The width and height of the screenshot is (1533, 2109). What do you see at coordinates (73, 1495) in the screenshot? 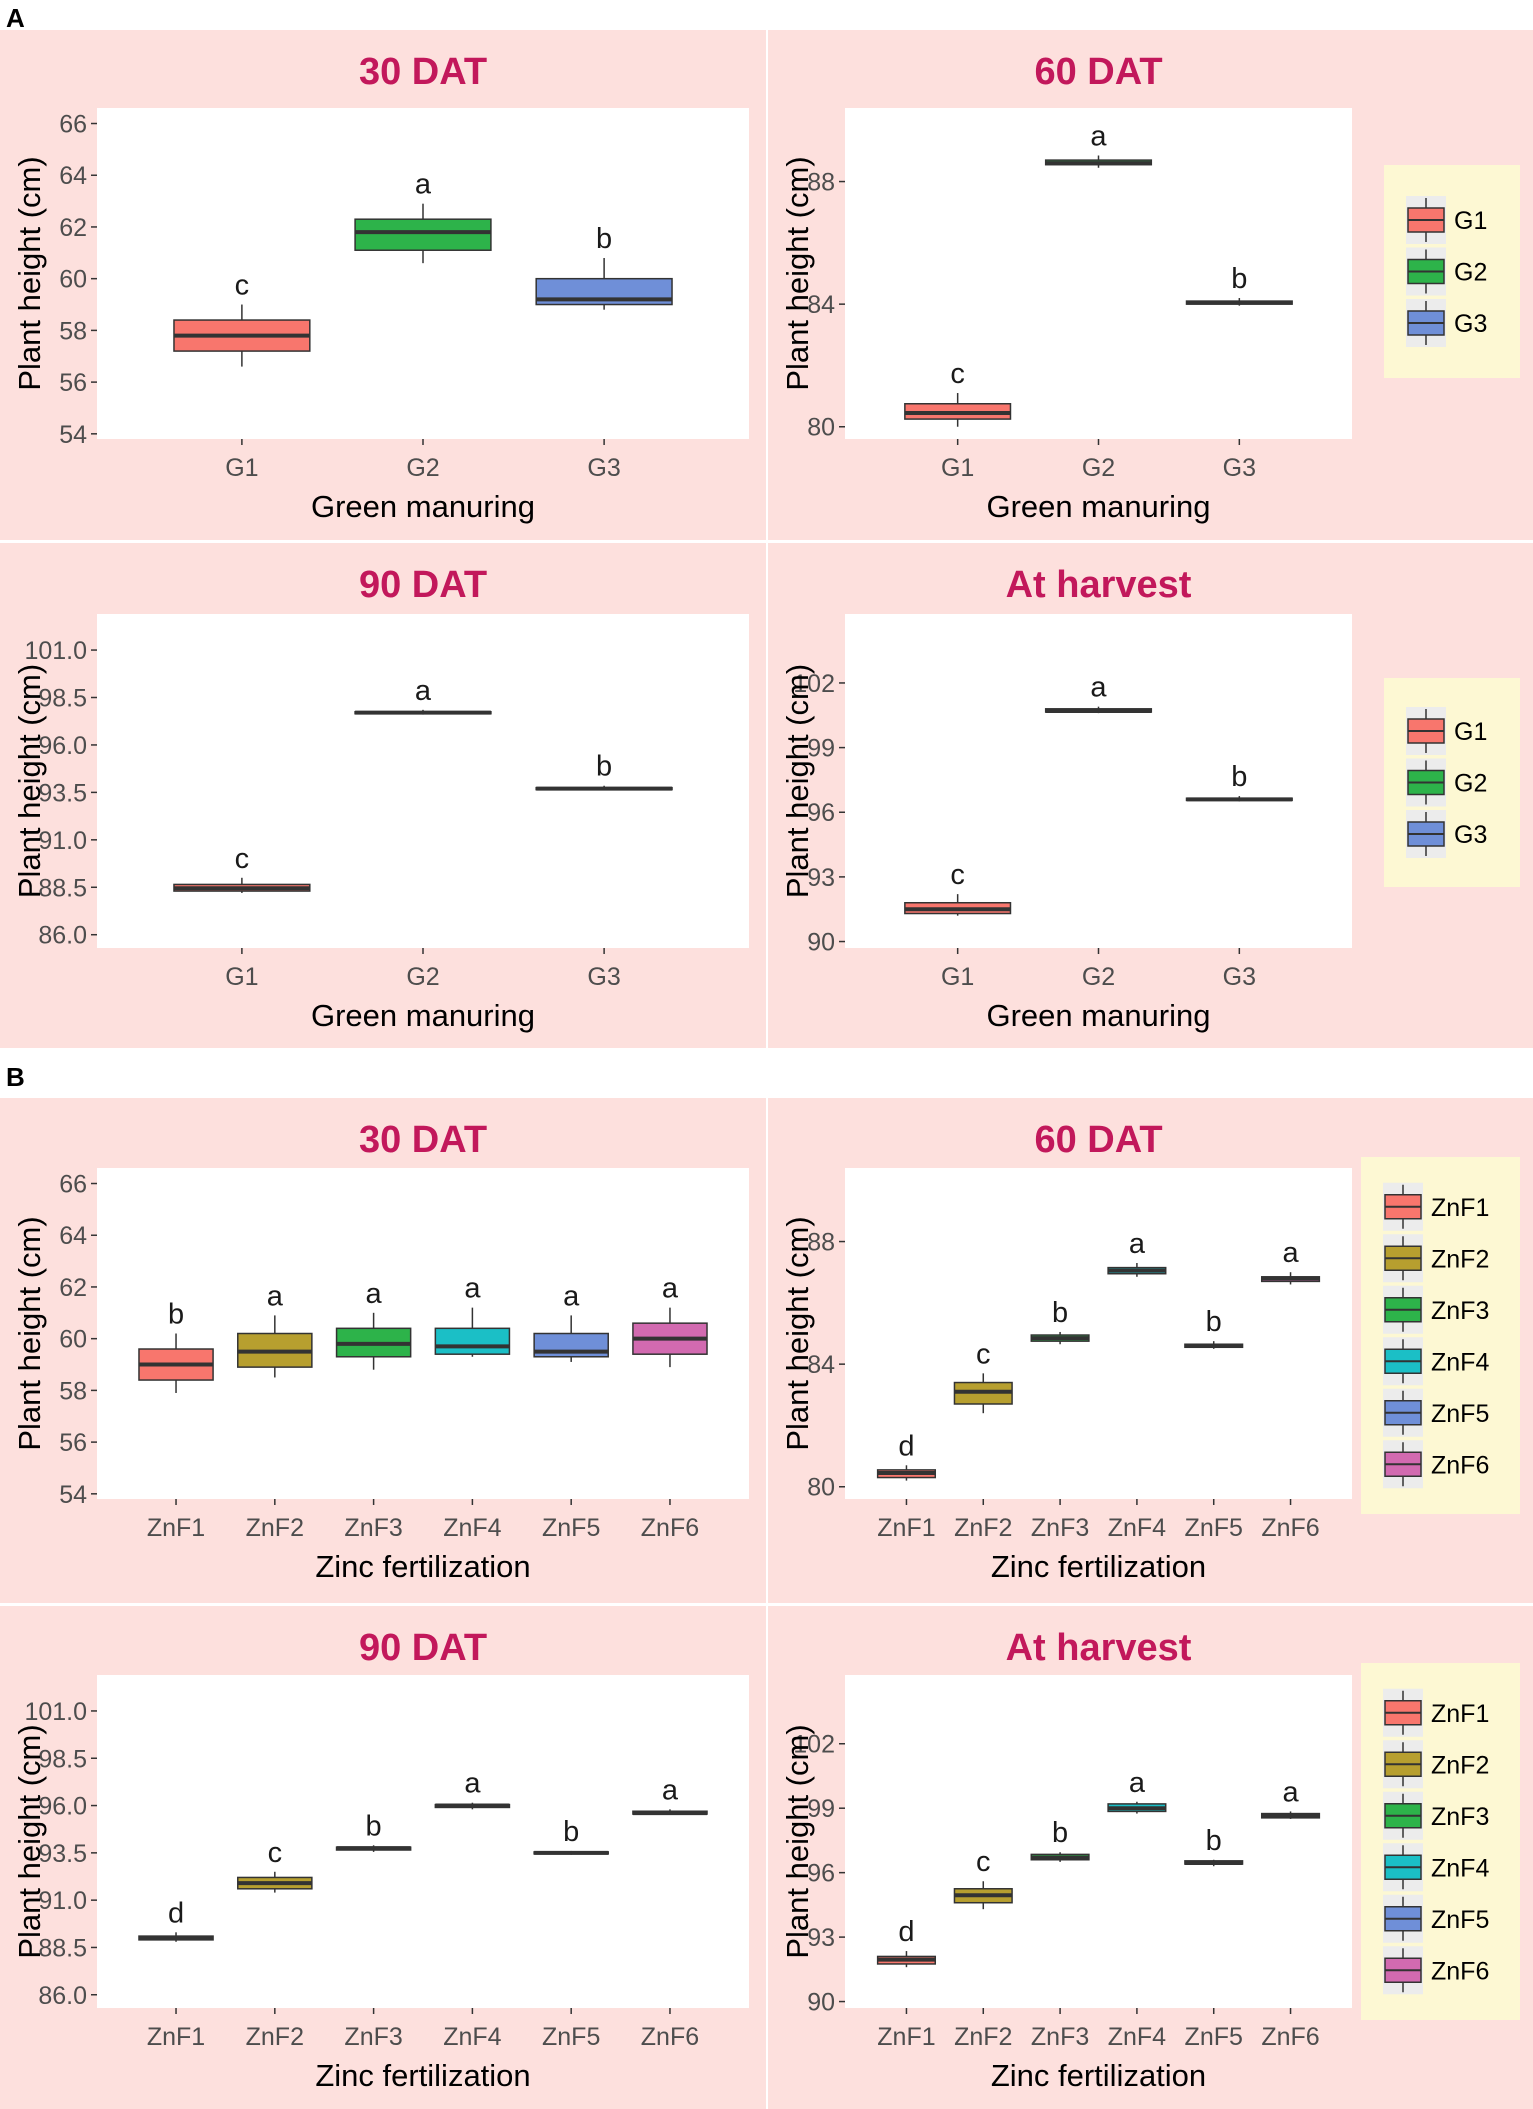
I see `y-tick-label: 54` at bounding box center [73, 1495].